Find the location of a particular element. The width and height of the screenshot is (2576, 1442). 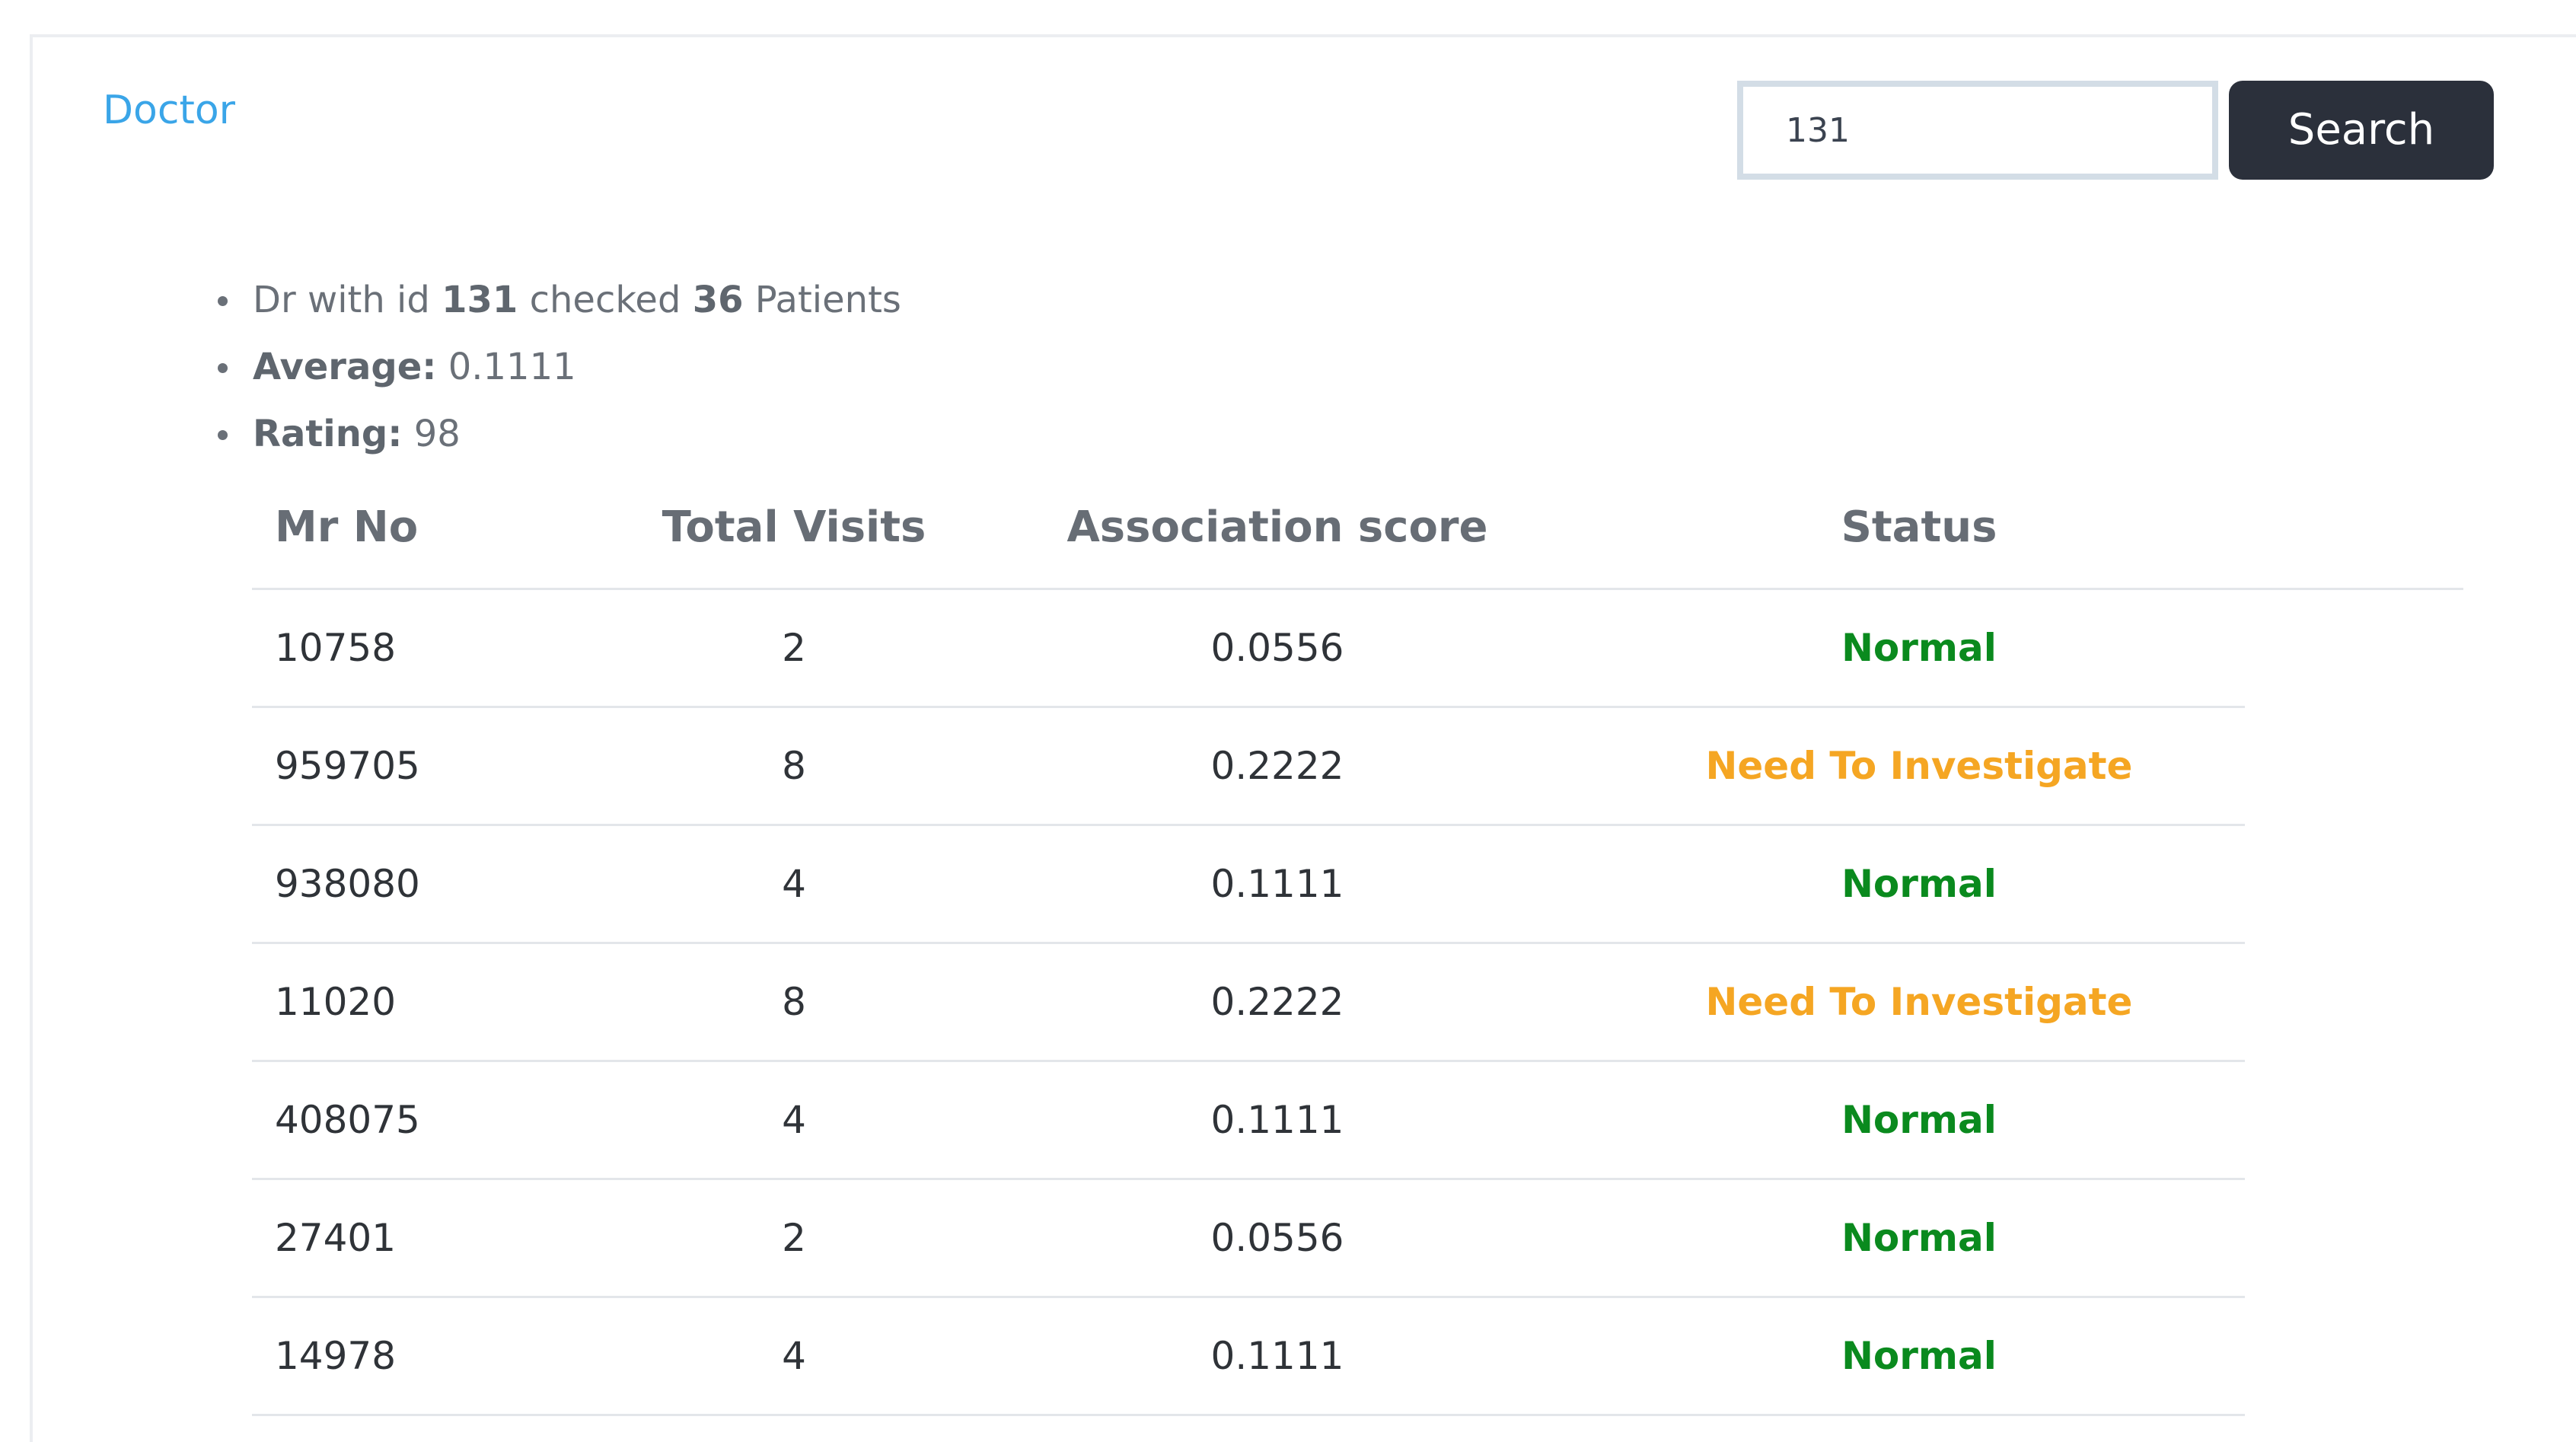

summary-rating-line: Rating: 98 is located at coordinates (554, 438).